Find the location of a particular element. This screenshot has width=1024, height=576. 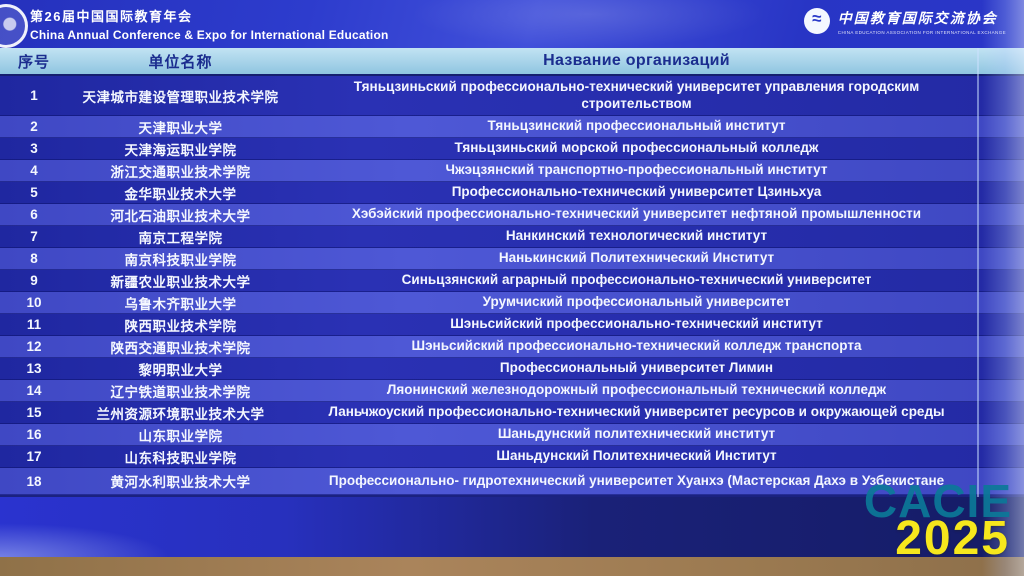

org-name-zh: 天津职业大学 is located at coordinates (180, 128).